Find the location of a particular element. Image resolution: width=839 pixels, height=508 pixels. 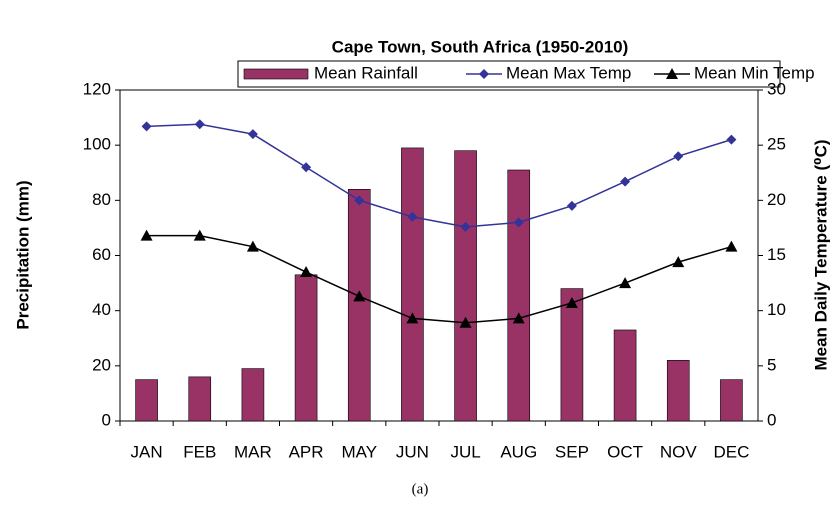

y-tick-label: 40 is located at coordinates (101, 309).